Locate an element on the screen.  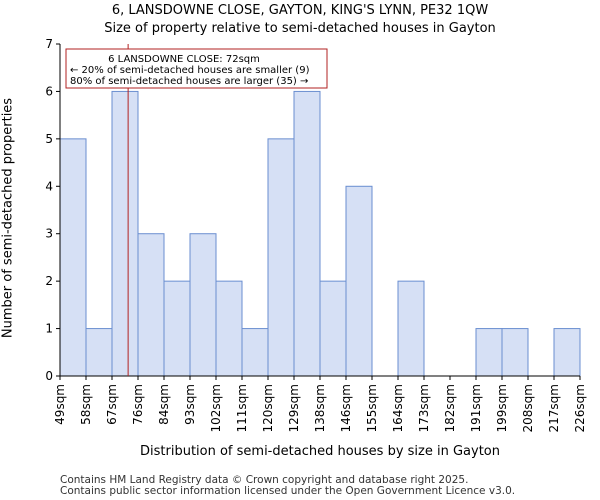
x-tick-label-182sqm: 182sqm is located at coordinates (450, 408).